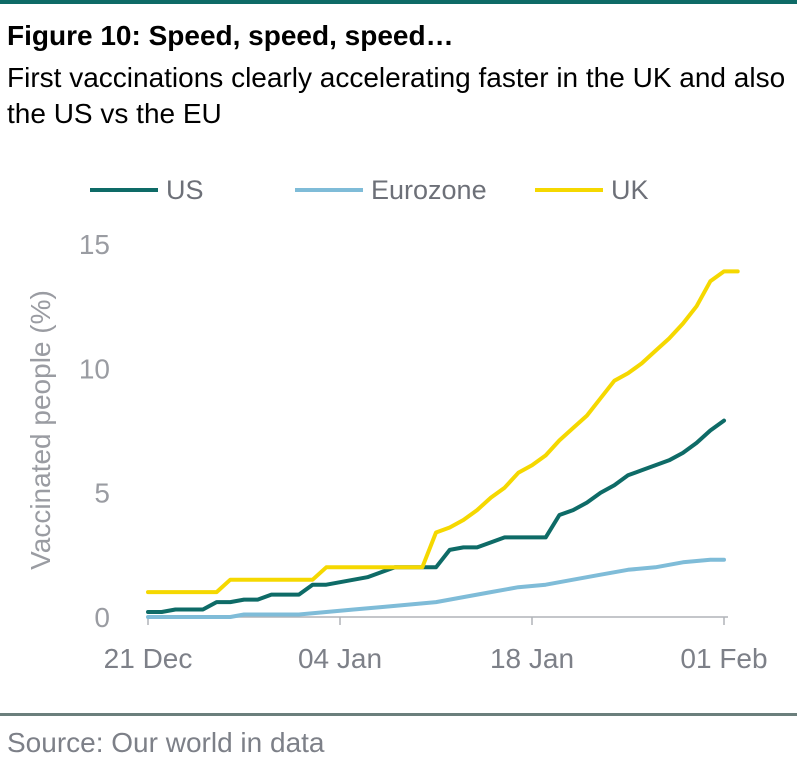 Image resolution: width=797 pixels, height=759 pixels. I want to click on legend-label-uk: UK, so click(630, 190).